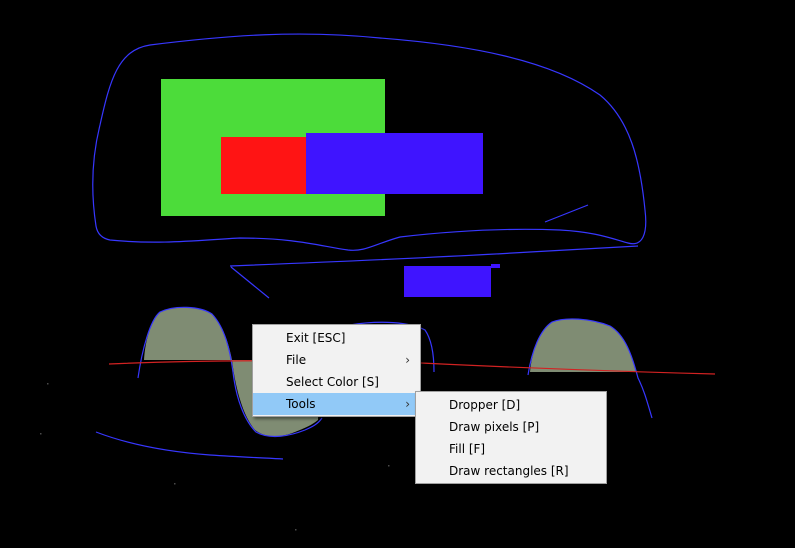  What do you see at coordinates (494, 427) in the screenshot?
I see `submenu-item-label: Draw pixels [P]` at bounding box center [494, 427].